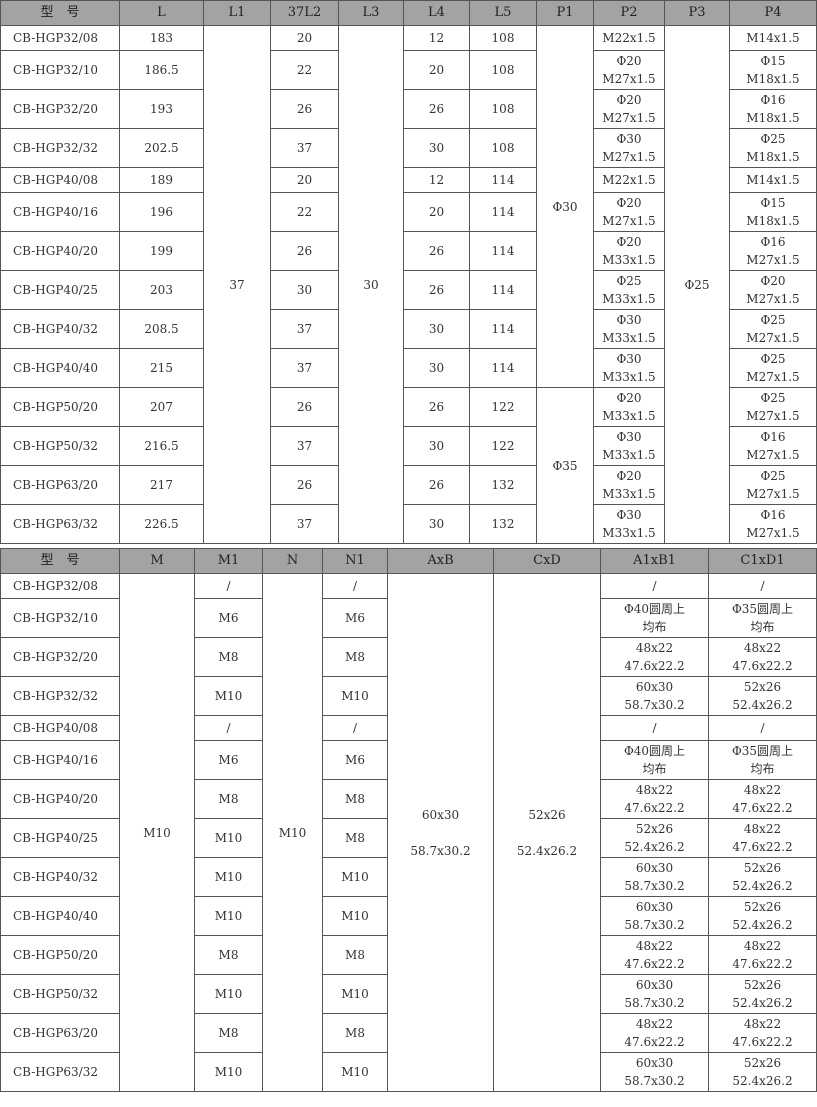 This screenshot has width=817, height=1107. What do you see at coordinates (60, 70) in the screenshot?
I see `table-cell: CB-HGP32/10` at bounding box center [60, 70].